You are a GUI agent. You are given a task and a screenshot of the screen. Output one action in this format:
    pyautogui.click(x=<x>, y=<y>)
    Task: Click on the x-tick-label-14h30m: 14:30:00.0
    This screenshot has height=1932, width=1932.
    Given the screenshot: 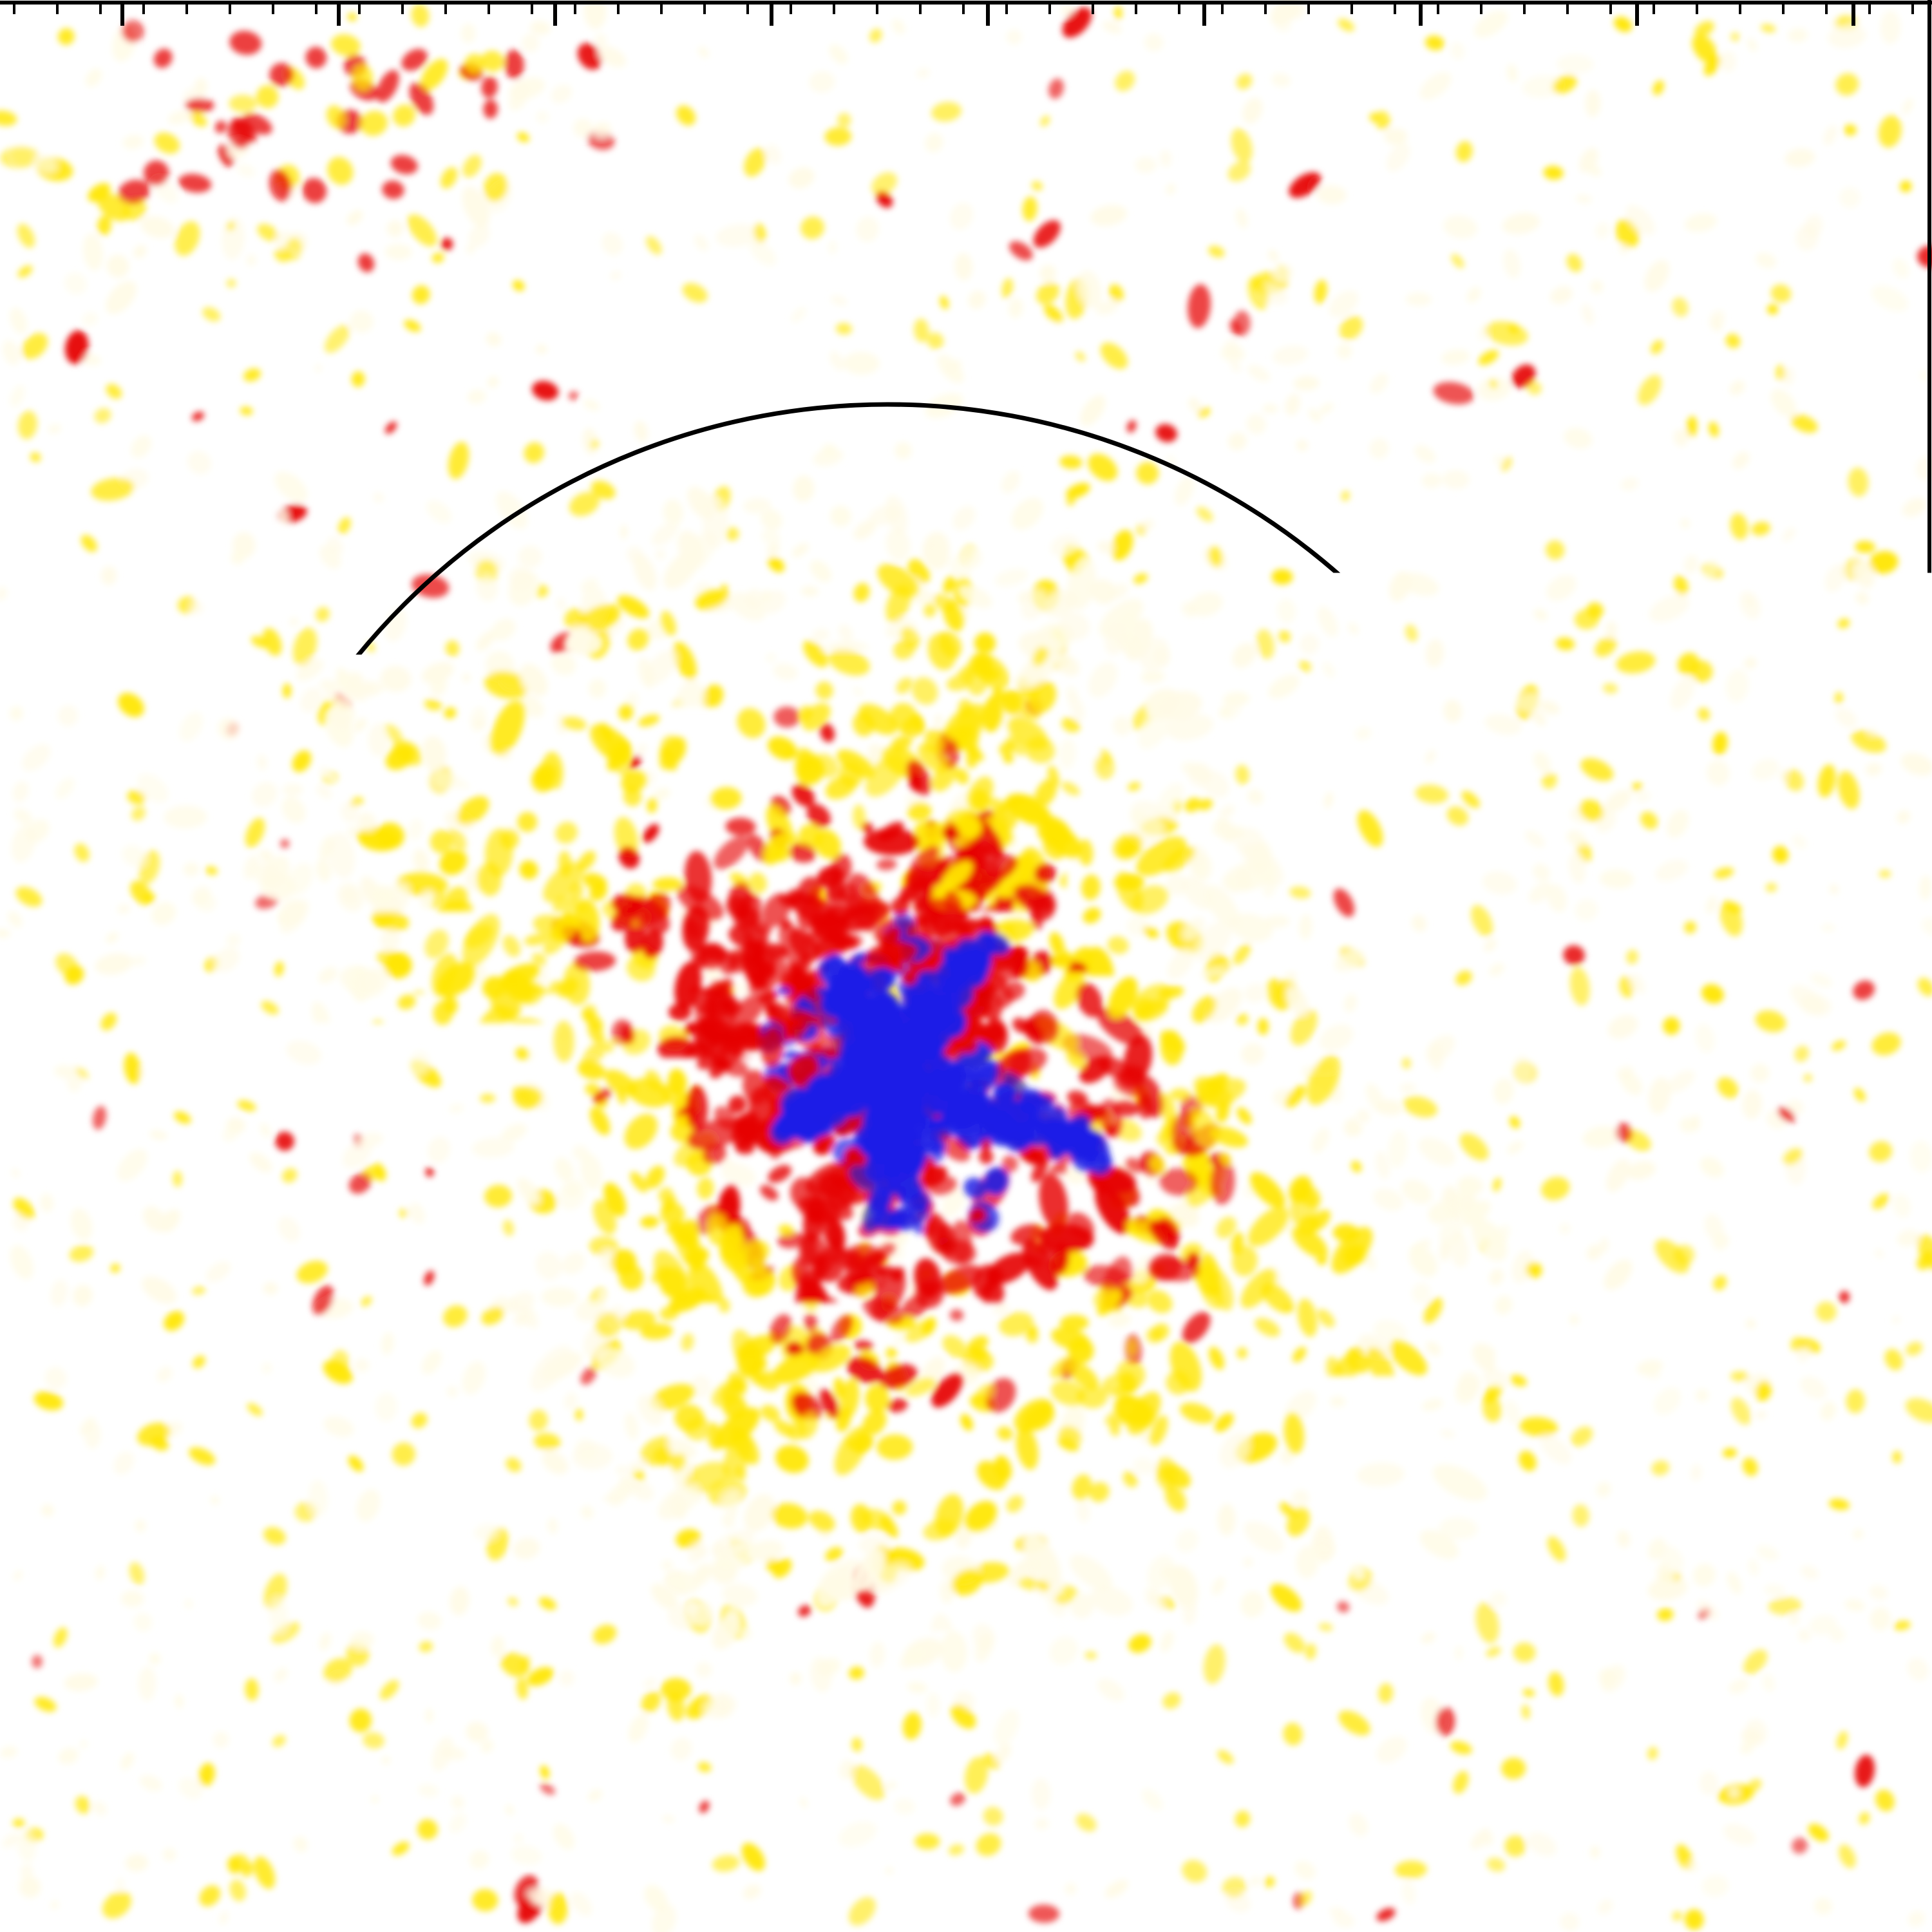 What is the action you would take?
    pyautogui.click(x=763, y=1853)
    